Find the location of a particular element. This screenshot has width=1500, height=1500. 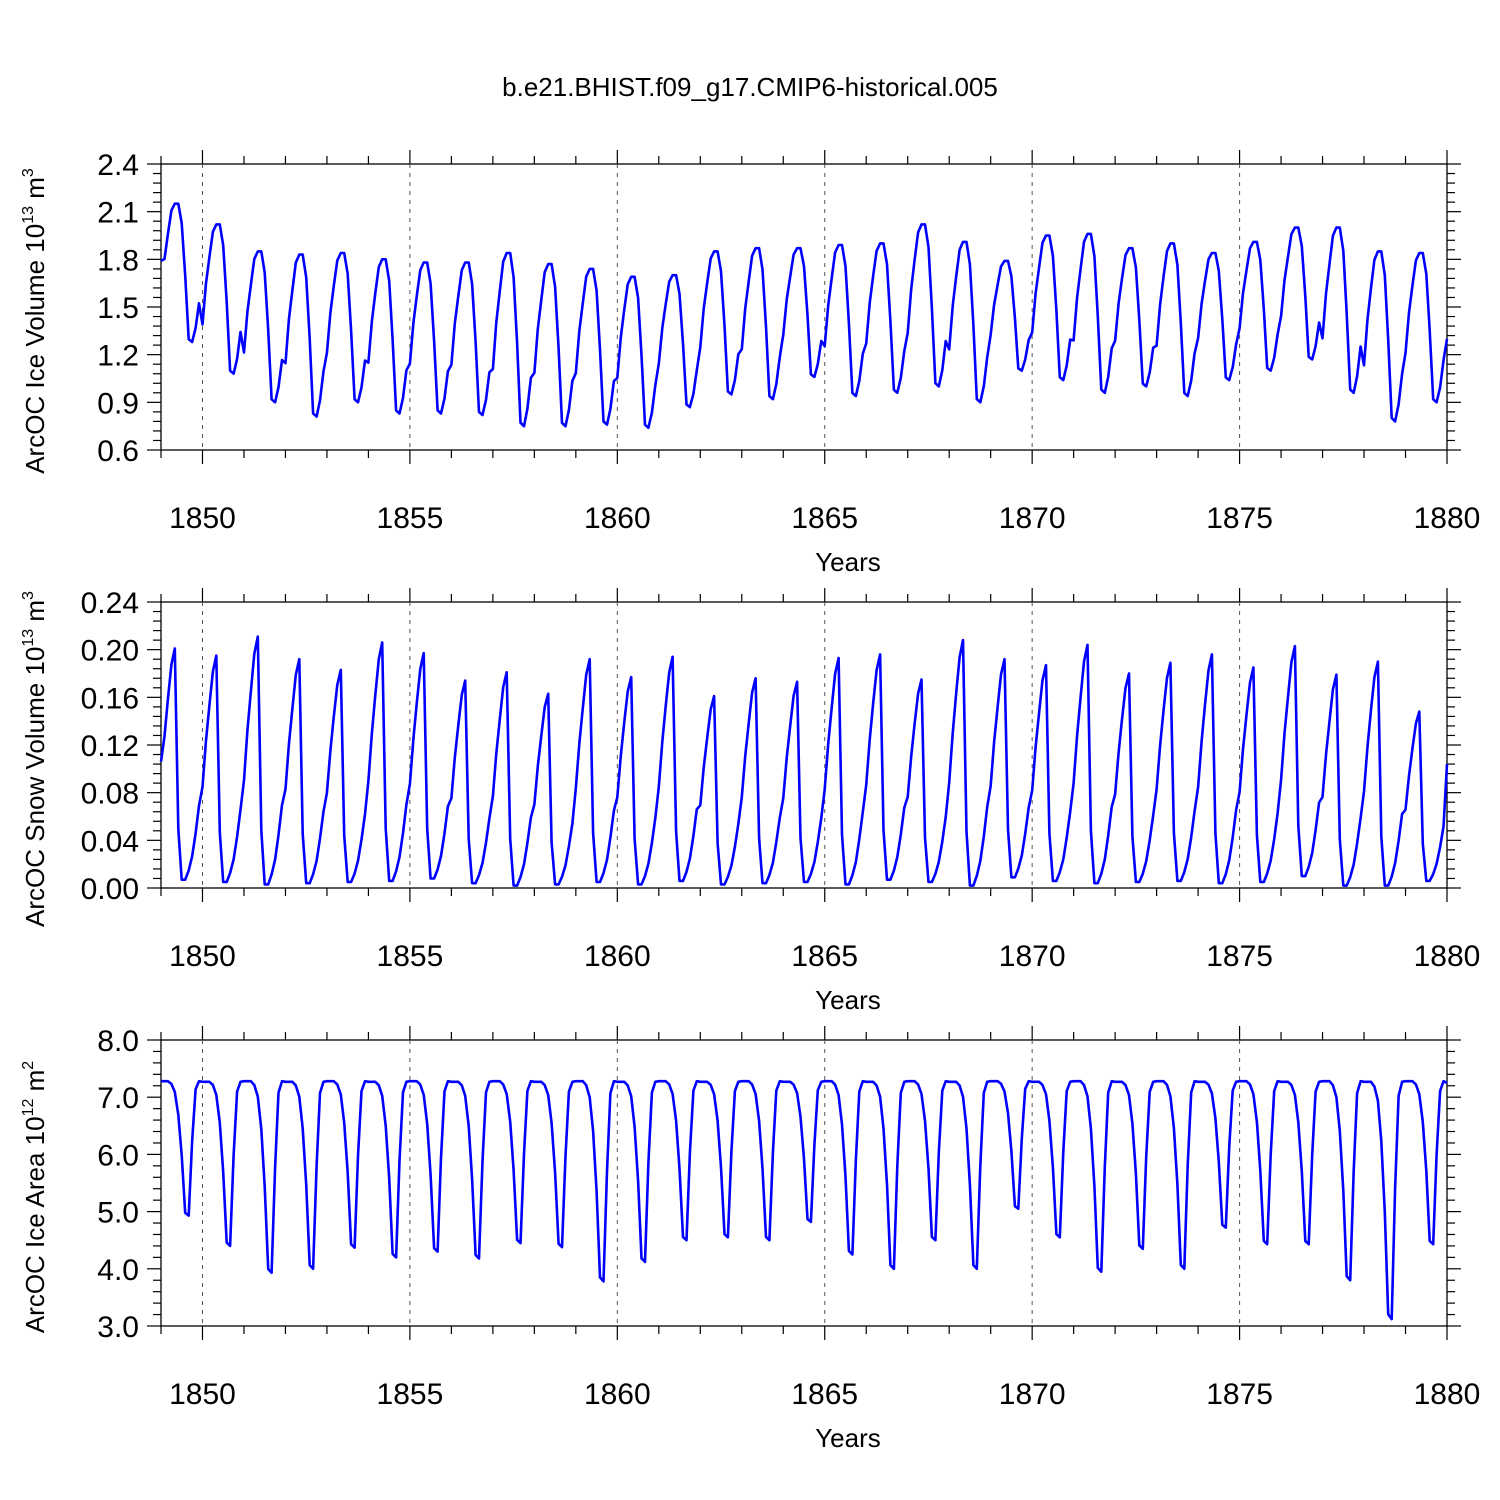

snow-volume-y-tick-label: 0.08 is located at coordinates (110, 794).